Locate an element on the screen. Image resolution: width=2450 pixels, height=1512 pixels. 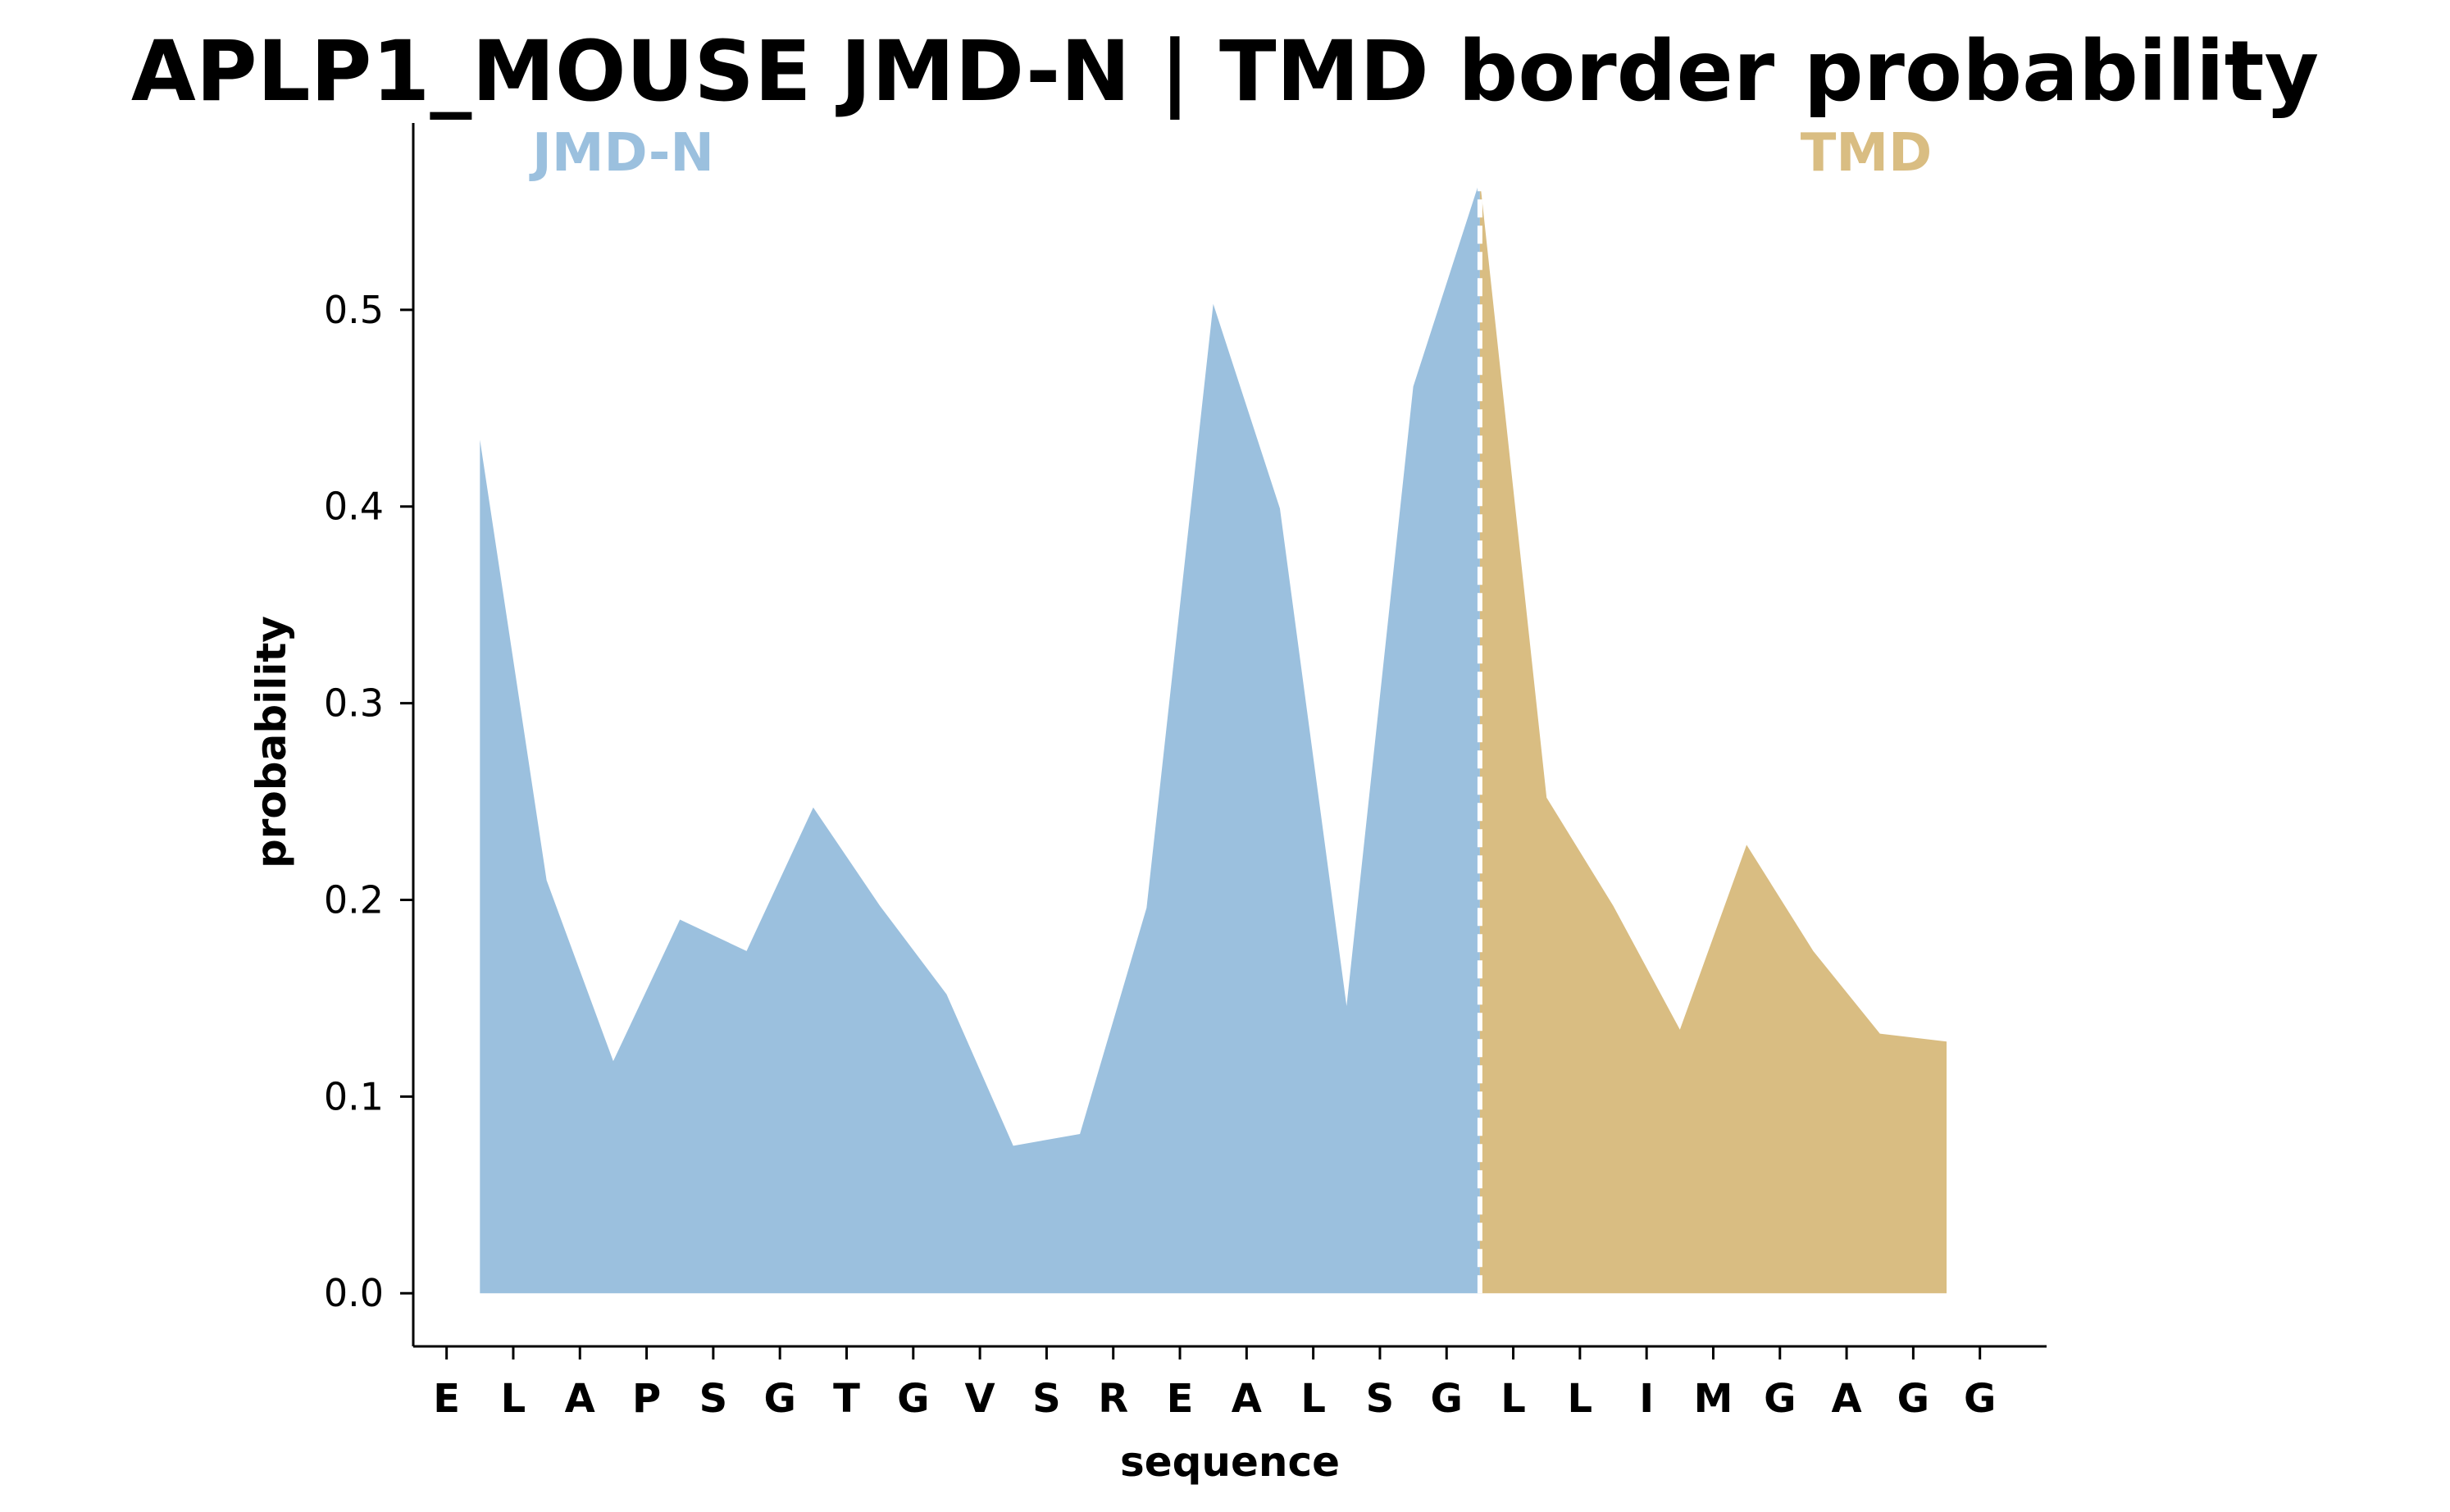
area-tmd is located at coordinates (1713, 737).